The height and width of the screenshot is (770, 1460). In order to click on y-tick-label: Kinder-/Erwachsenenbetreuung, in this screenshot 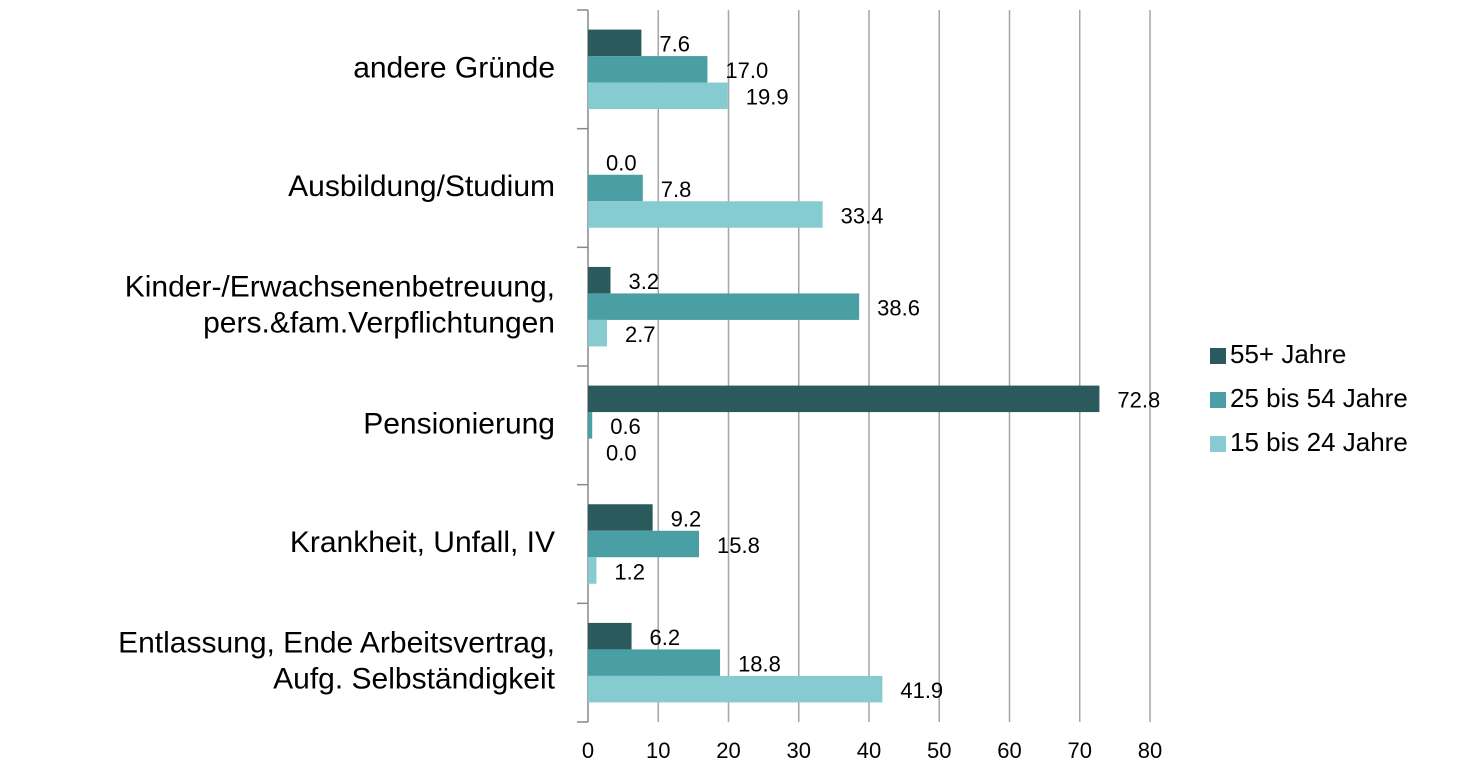, I will do `click(340, 287)`.